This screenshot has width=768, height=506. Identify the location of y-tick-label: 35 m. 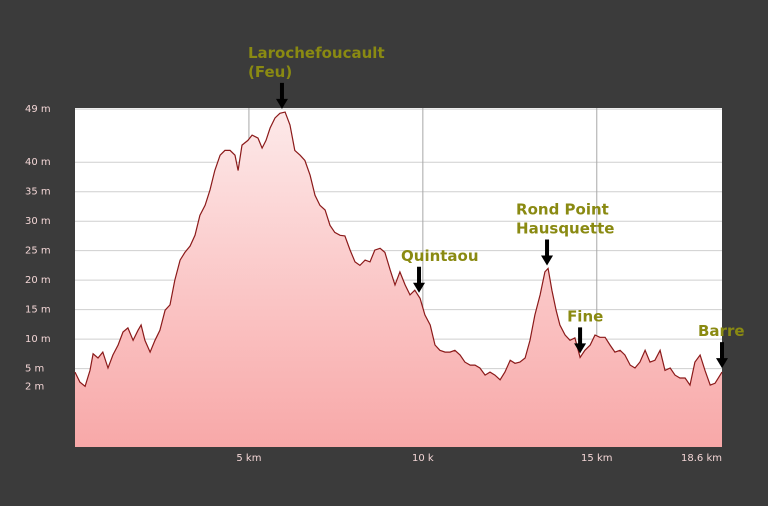
(38, 192).